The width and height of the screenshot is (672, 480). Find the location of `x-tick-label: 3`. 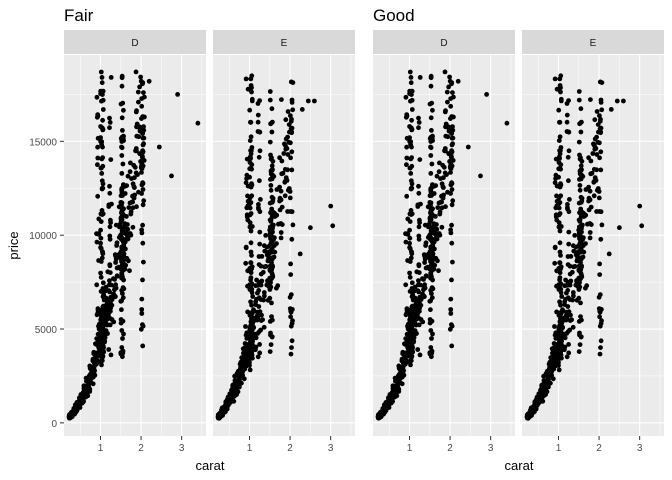

x-tick-label: 3 is located at coordinates (491, 448).